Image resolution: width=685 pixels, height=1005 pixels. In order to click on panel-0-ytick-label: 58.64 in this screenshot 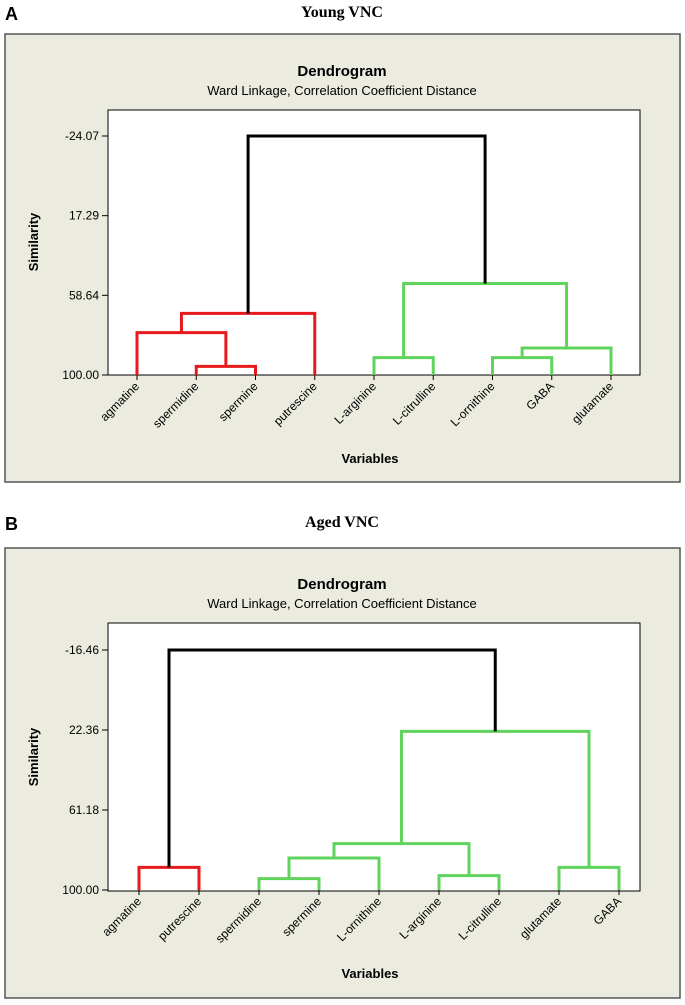, I will do `click(84, 295)`.